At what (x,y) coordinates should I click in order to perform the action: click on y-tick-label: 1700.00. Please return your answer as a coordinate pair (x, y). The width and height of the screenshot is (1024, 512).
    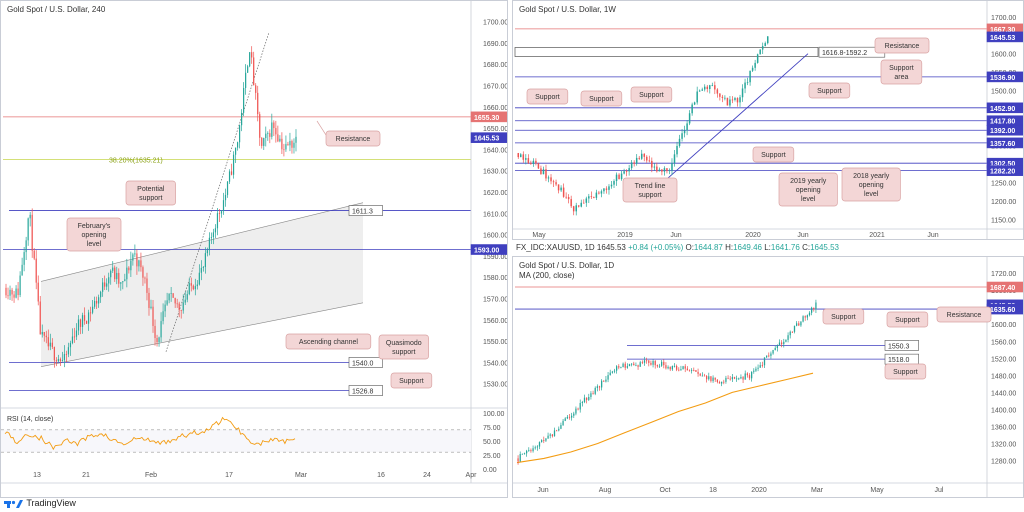
    Looking at the image, I should click on (495, 23).